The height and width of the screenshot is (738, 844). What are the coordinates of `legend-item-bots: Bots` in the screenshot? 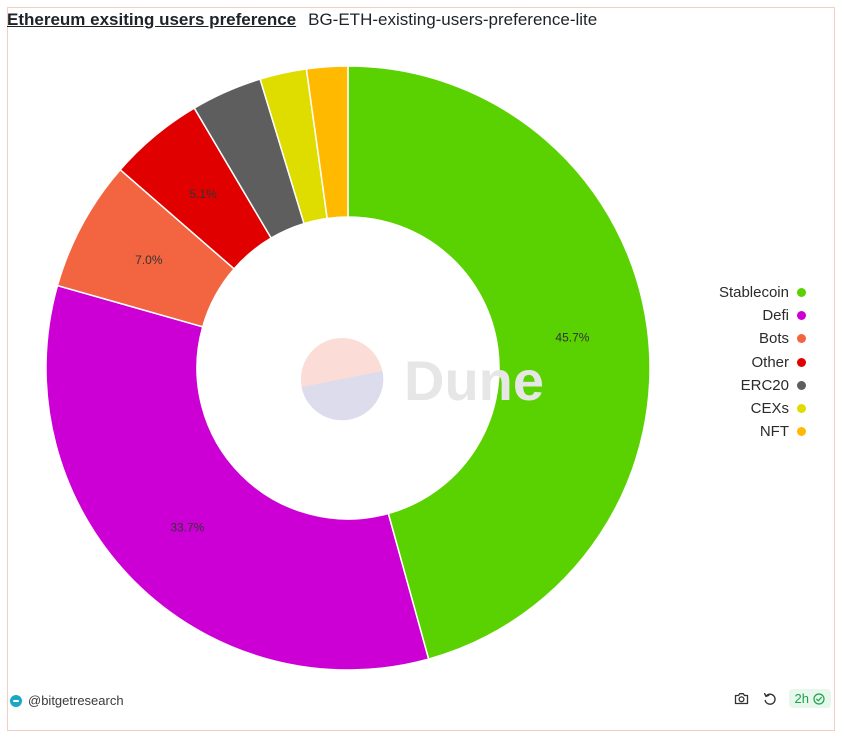 It's located at (743, 338).